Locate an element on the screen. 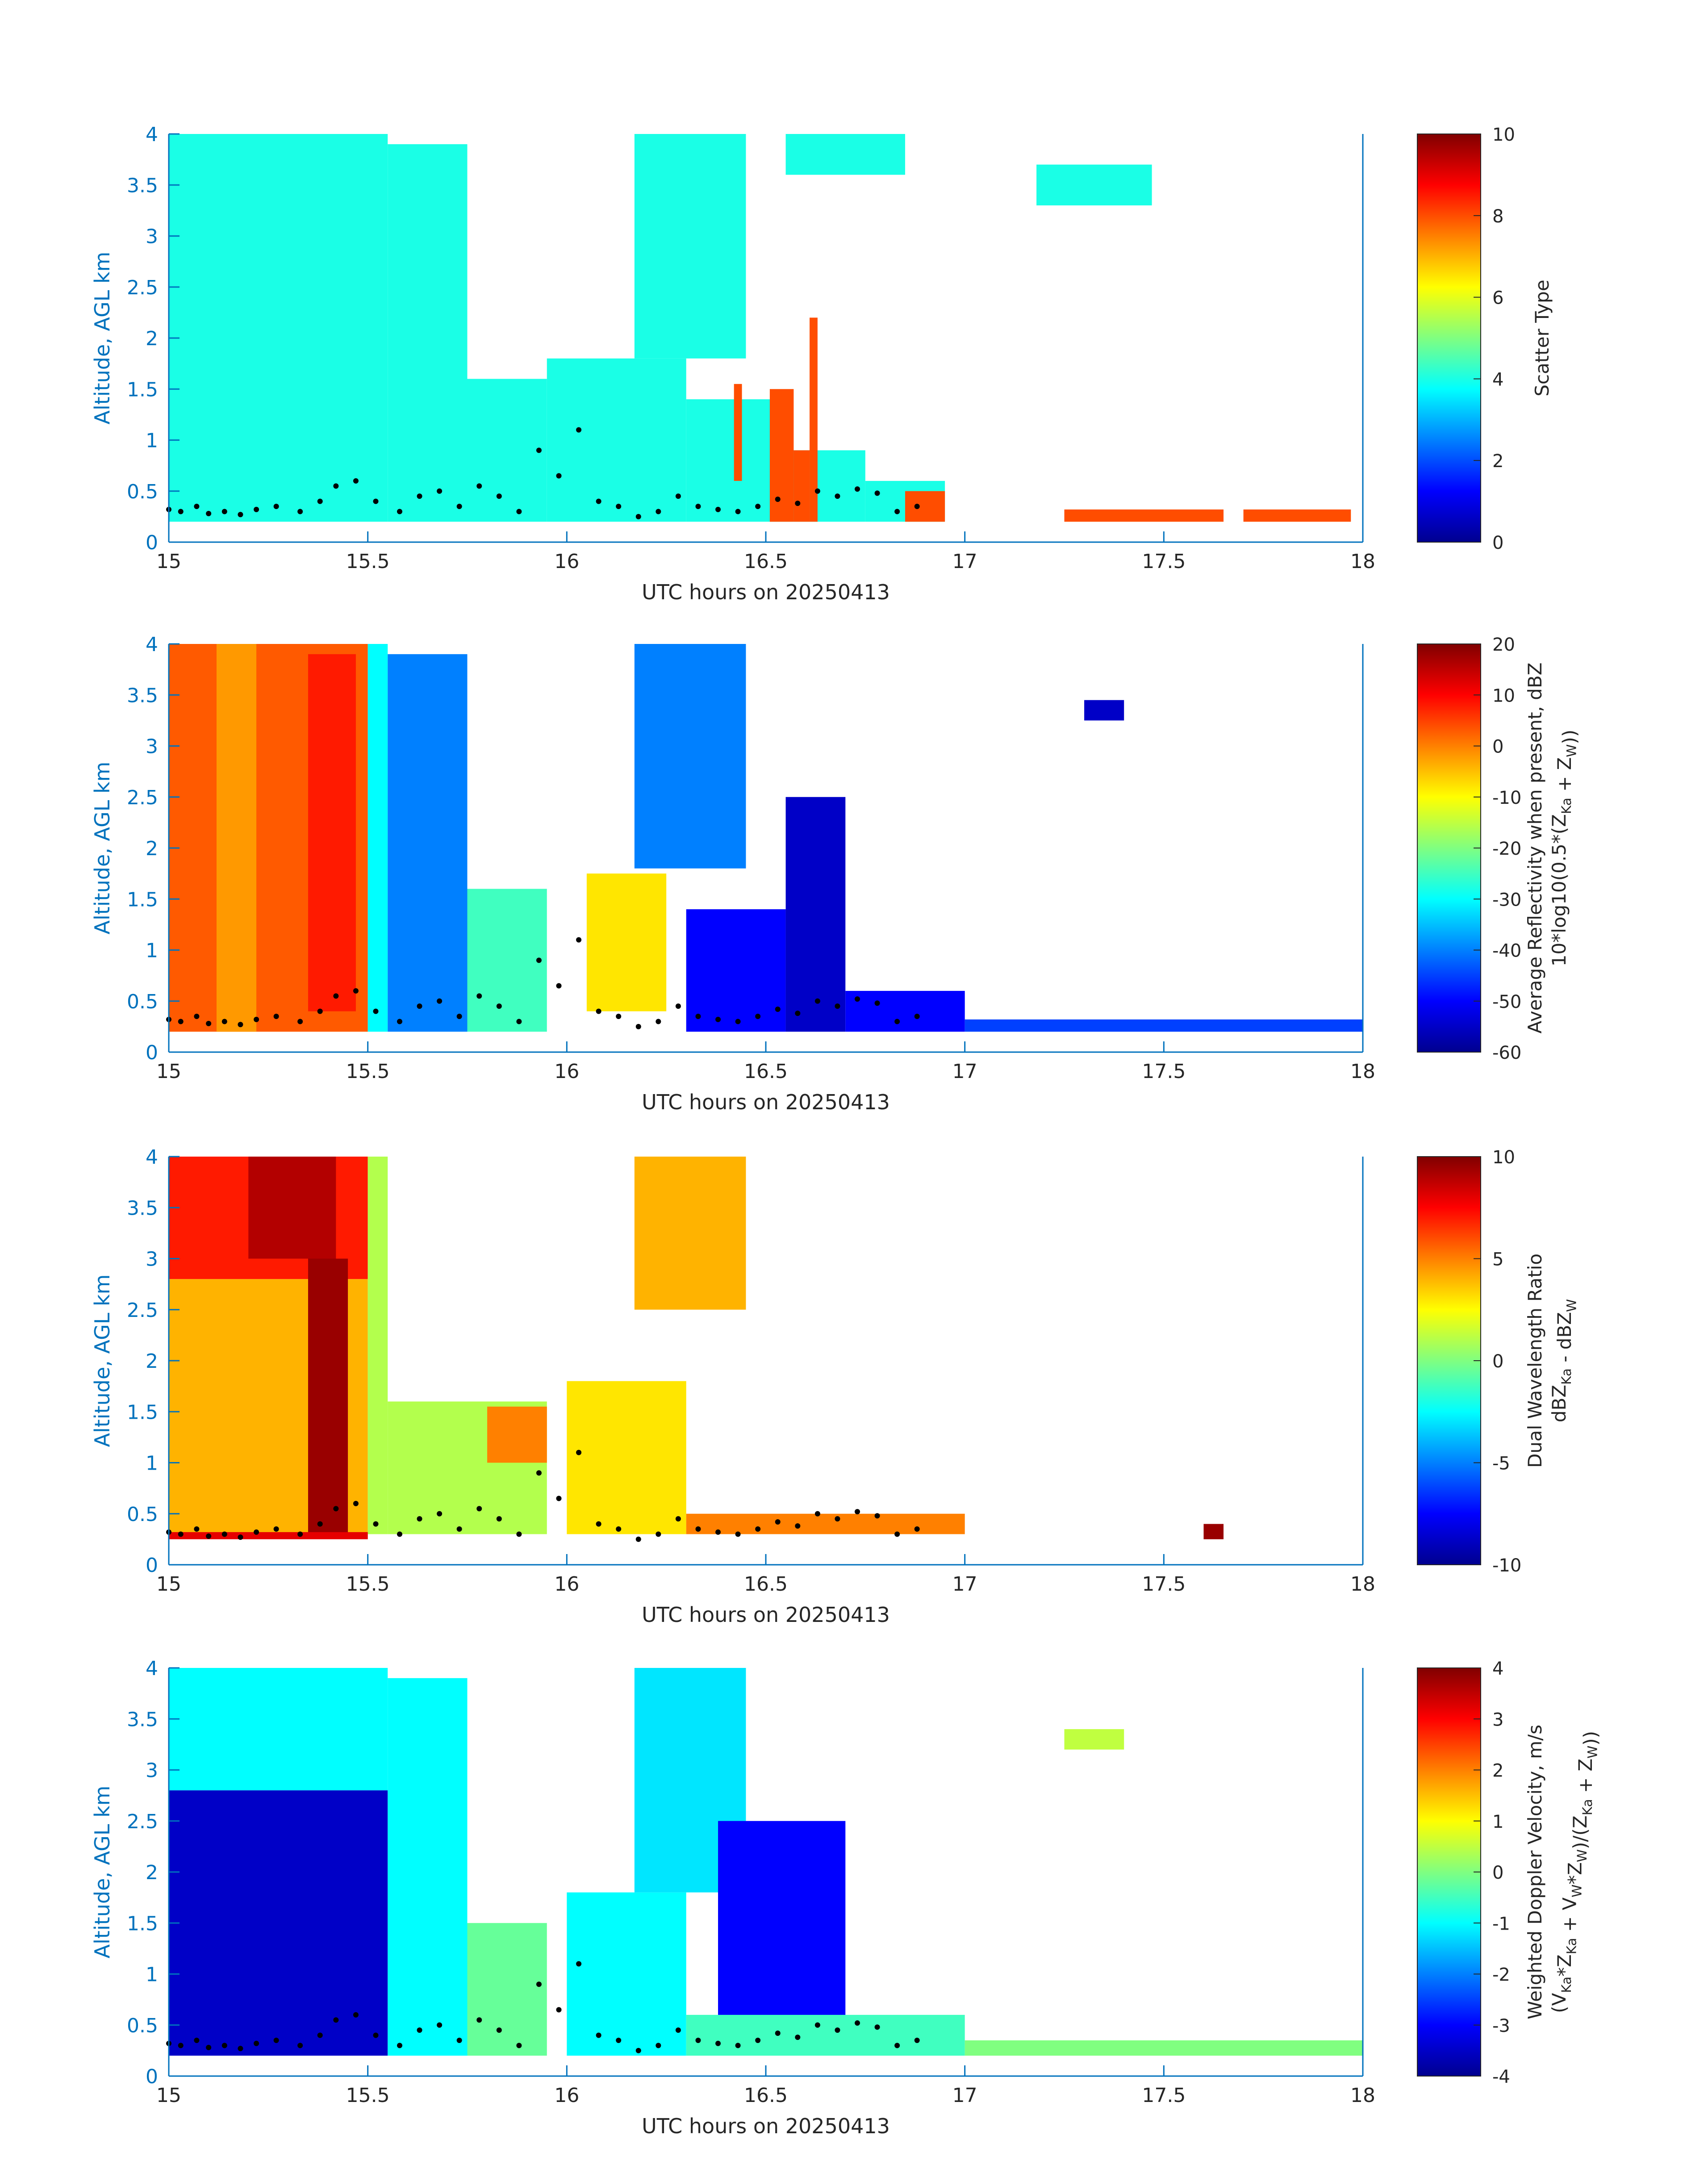  y-tick-label: 2.5 is located at coordinates (142, 287).